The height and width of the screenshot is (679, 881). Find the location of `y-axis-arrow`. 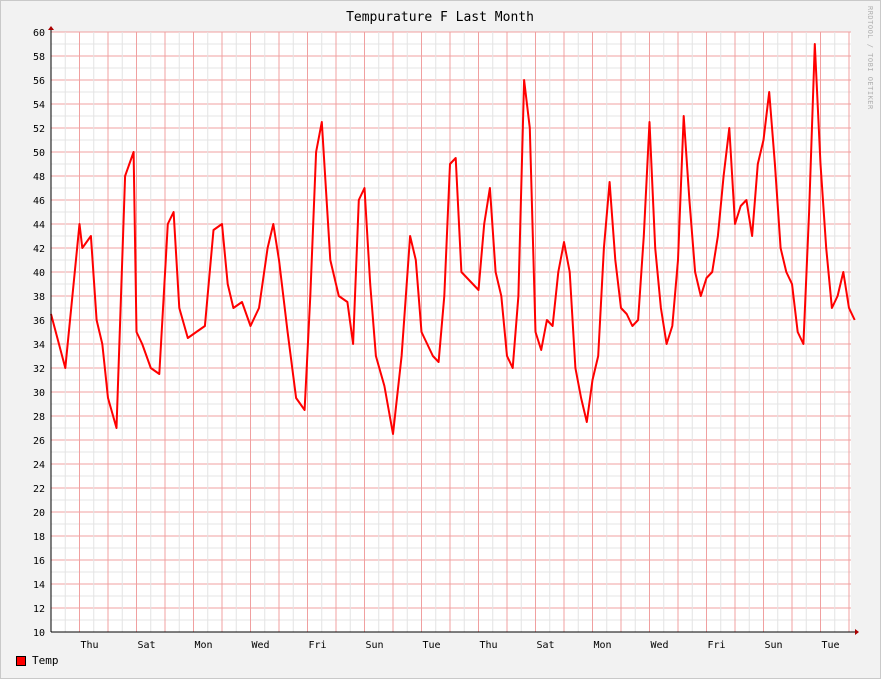

y-axis-arrow is located at coordinates (51, 28).